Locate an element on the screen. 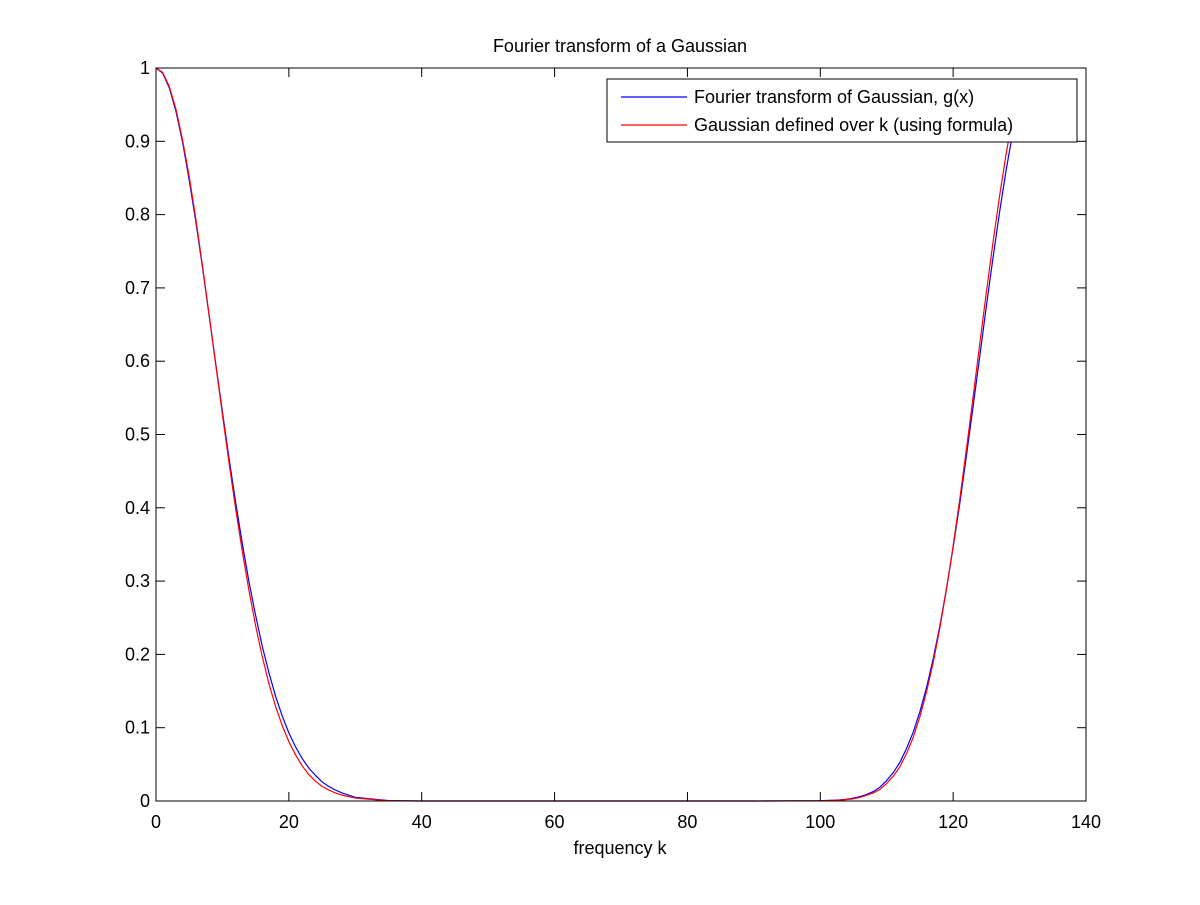 The width and height of the screenshot is (1200, 905). y-tick-label: 0.7 is located at coordinates (137, 288).